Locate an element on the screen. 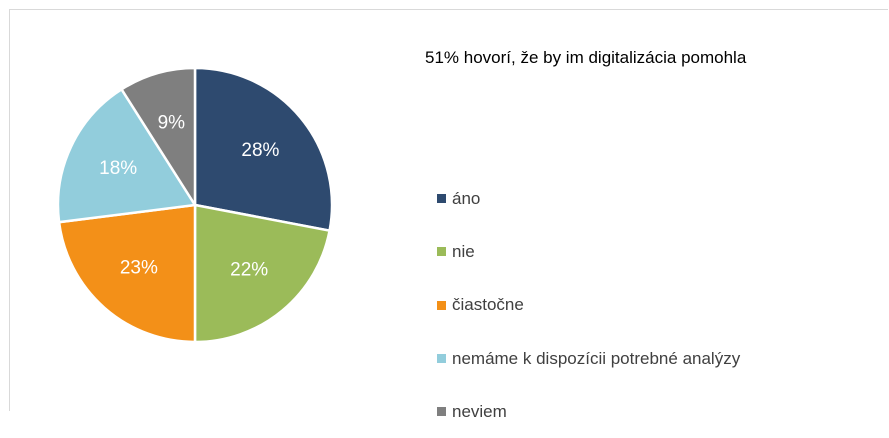 The height and width of the screenshot is (438, 889). legend-label: čiastočne is located at coordinates (488, 305).